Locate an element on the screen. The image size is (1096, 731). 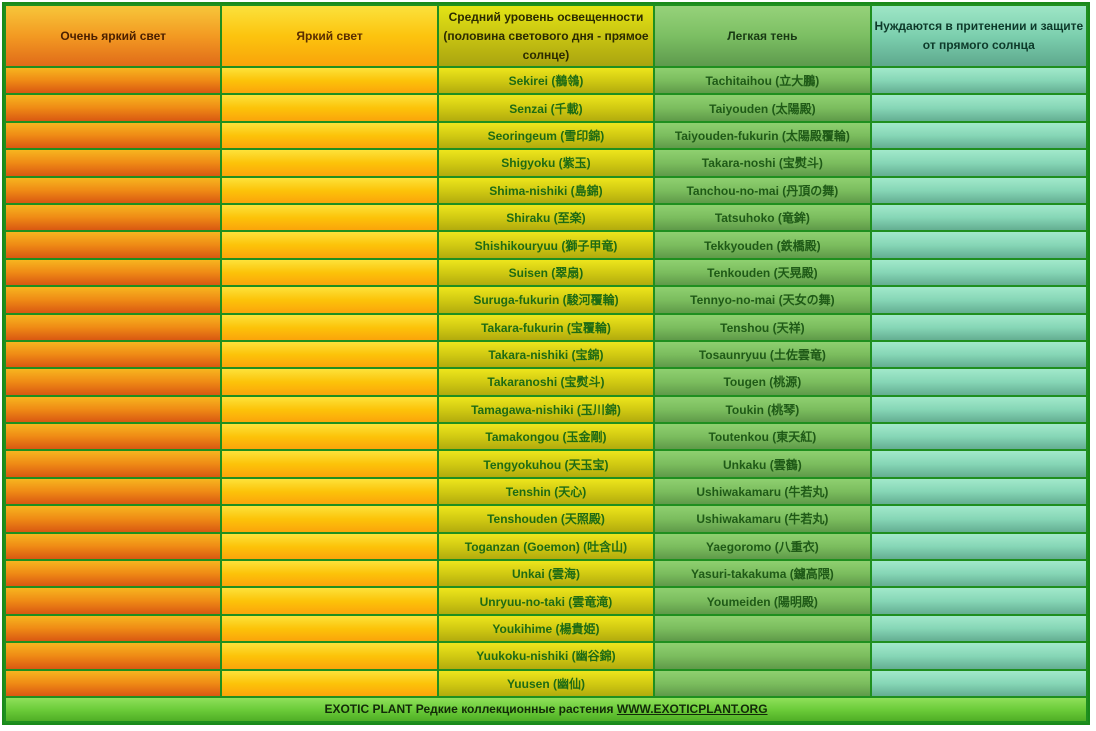
table-row: Takara-fukurin (宝覆輪) Tenshou (天祥) is located at coordinates (546, 327).